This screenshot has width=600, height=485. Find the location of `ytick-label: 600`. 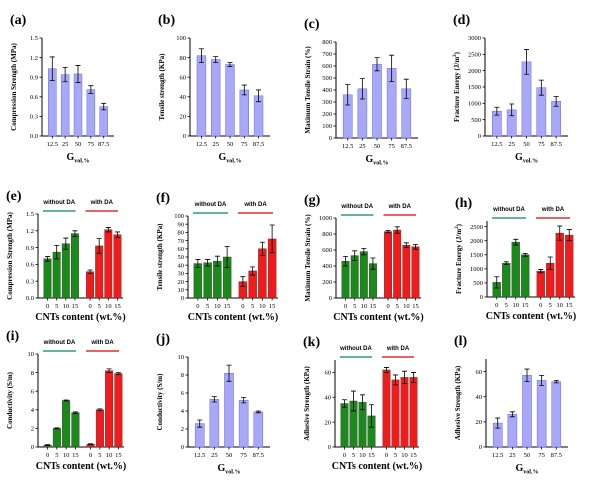

ytick-label: 600 is located at coordinates (327, 66).